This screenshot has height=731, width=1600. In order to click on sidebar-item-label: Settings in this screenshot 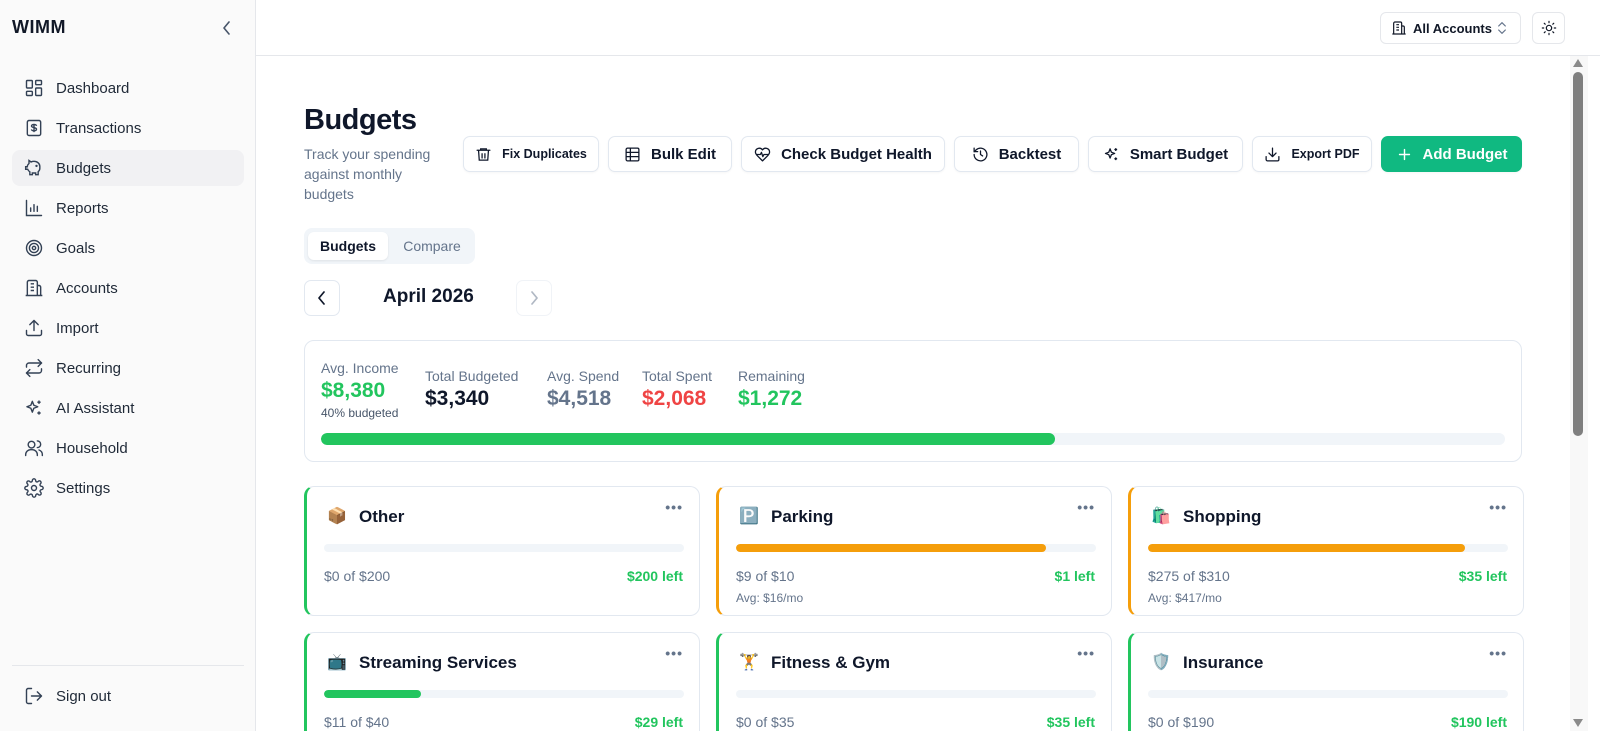, I will do `click(83, 488)`.